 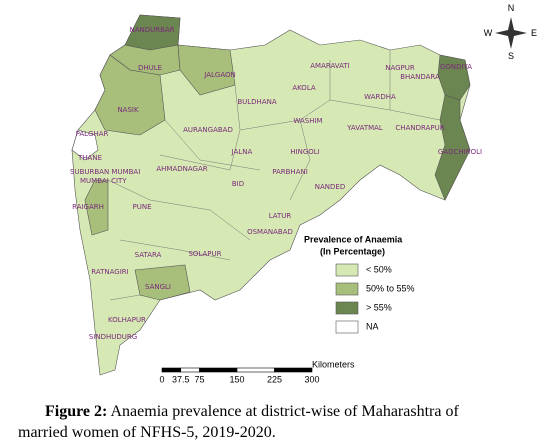 I want to click on district-label: BULDHANA, so click(x=257, y=102).